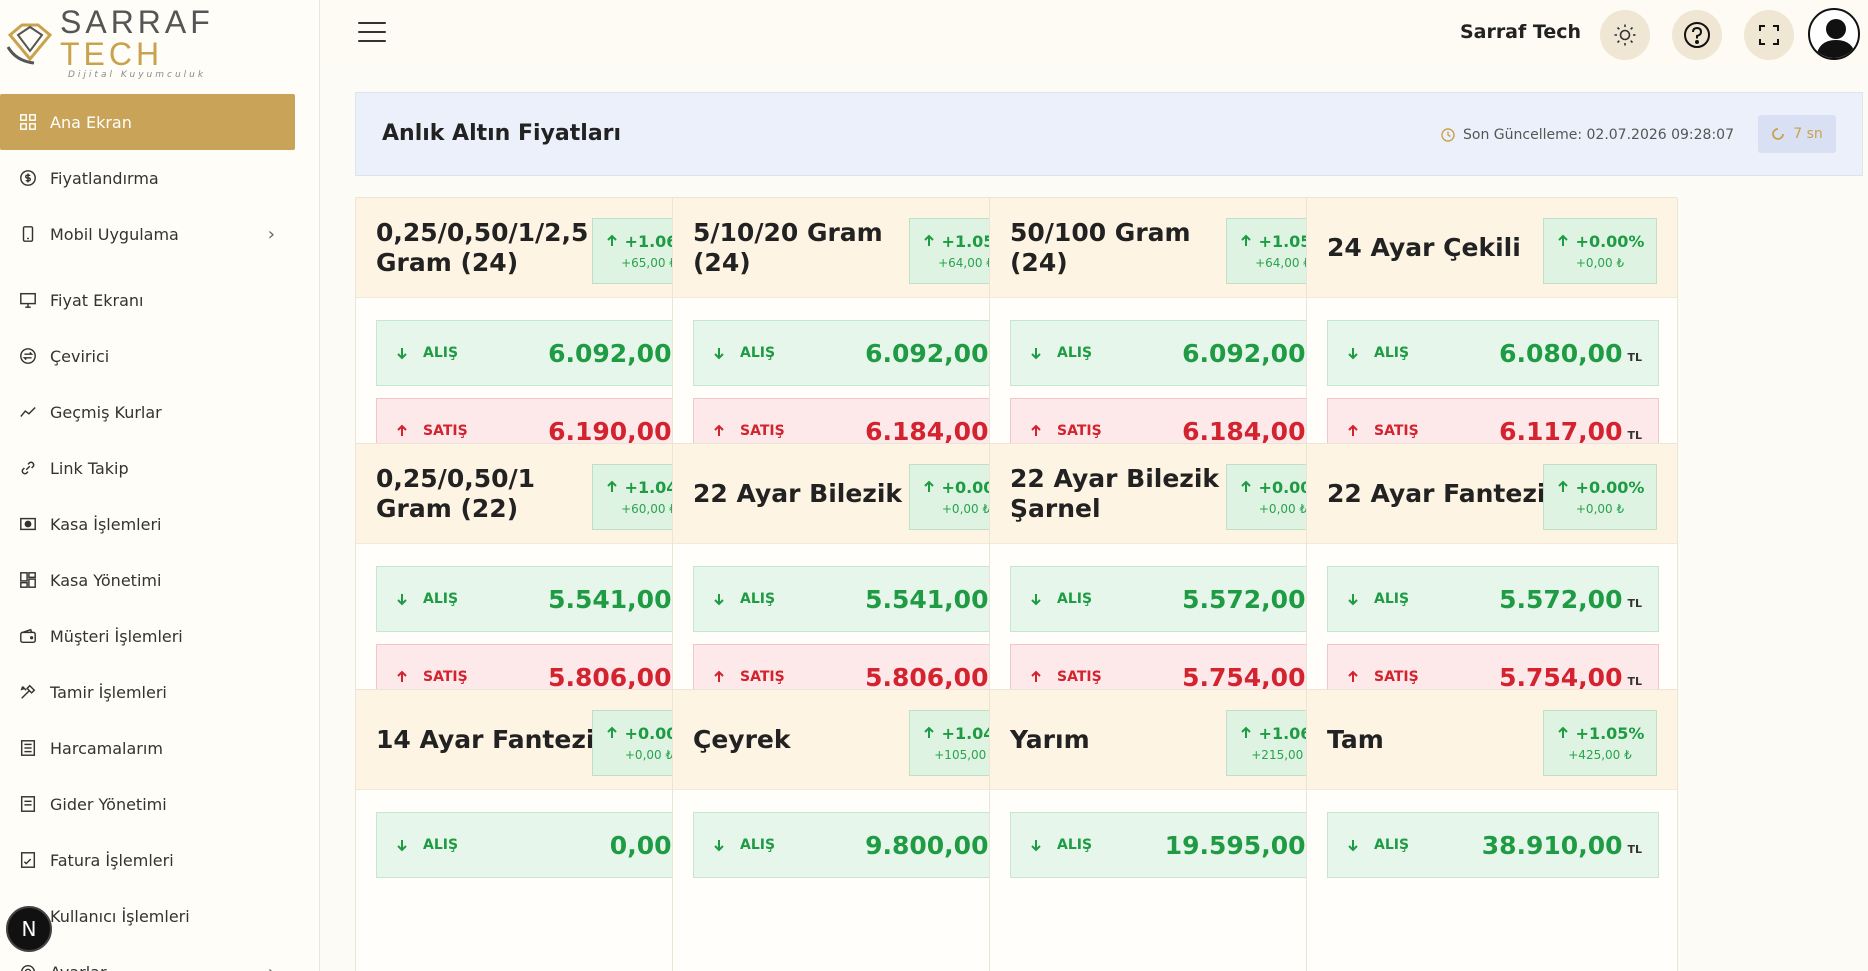 The height and width of the screenshot is (971, 1868). Describe the element at coordinates (159, 234) in the screenshot. I see `sidebar-item-mobil-uygulama: Mobil Uygulama ›` at that location.